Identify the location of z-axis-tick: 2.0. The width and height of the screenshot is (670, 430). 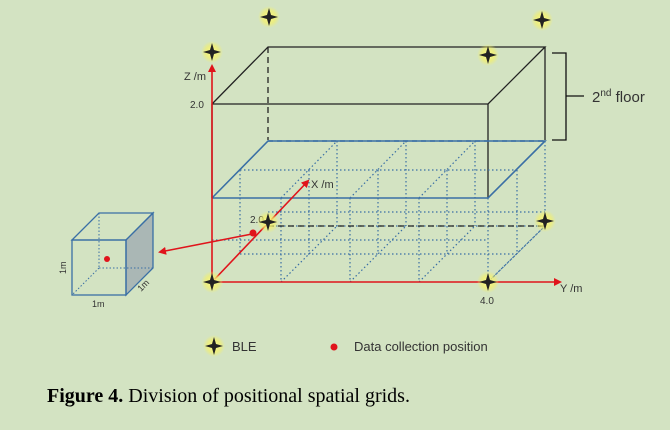
(197, 105).